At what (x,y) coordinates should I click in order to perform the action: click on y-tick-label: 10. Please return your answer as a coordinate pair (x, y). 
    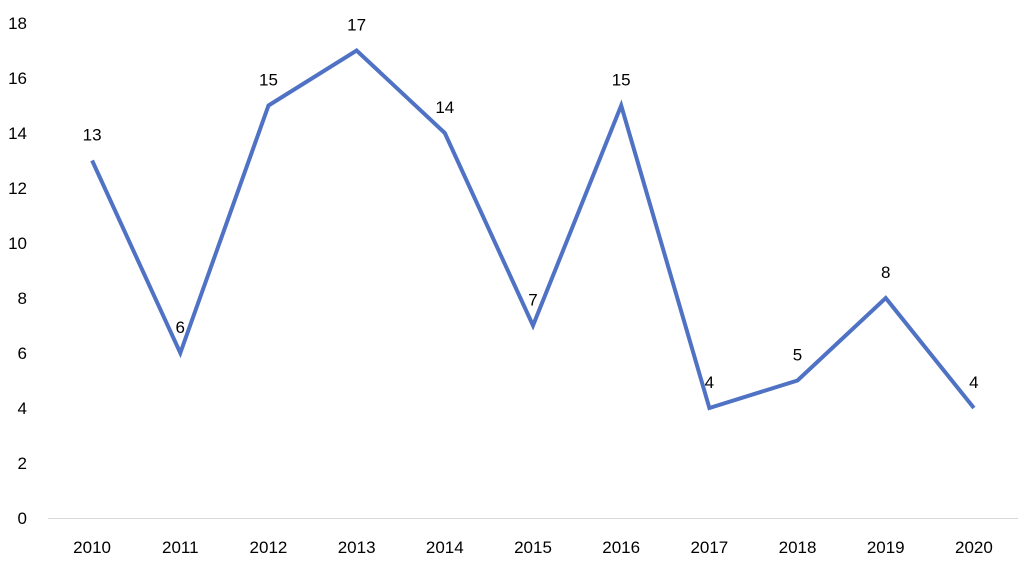
    Looking at the image, I should click on (17, 243).